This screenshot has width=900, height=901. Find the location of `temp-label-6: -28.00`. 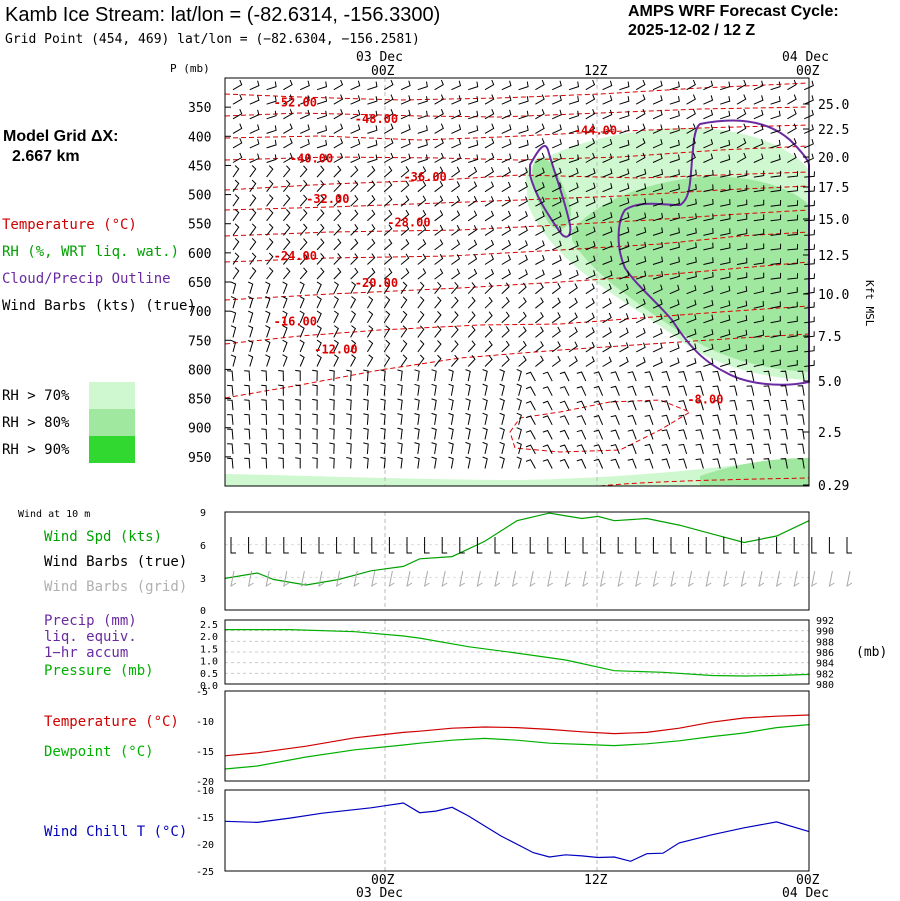

temp-label-6: -28.00 is located at coordinates (408, 223).